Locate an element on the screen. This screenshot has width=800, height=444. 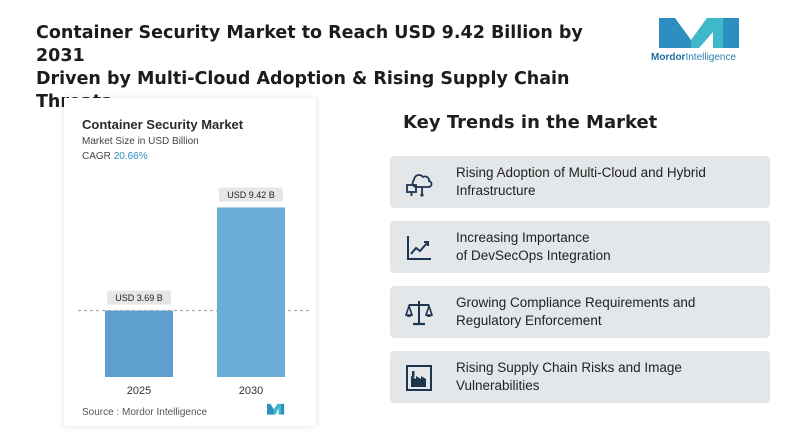
logo-wordmark: MordorIntelligence is located at coordinates (701, 57).